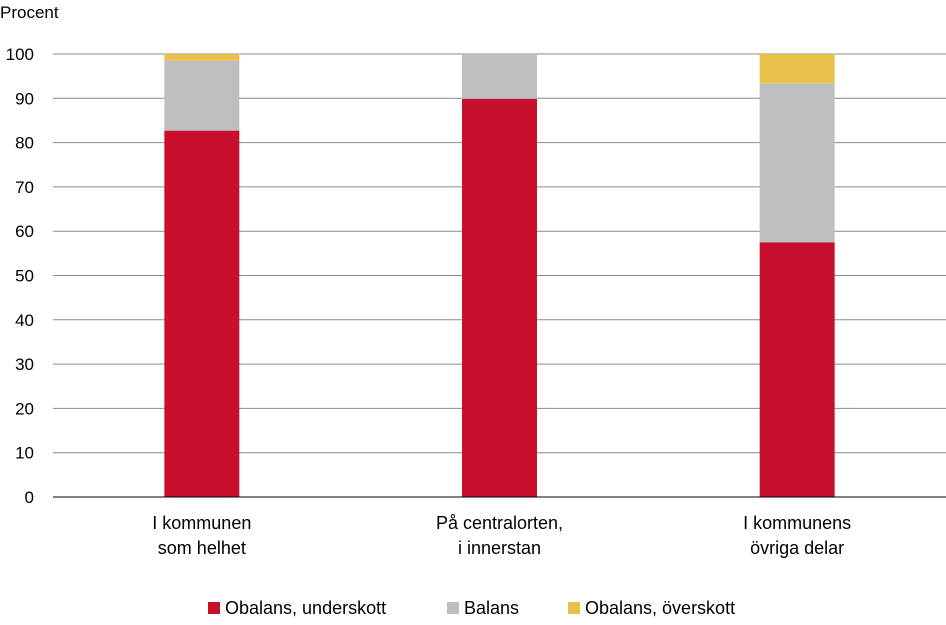 The image size is (946, 625). I want to click on y-tick-label: 60, so click(24, 231).